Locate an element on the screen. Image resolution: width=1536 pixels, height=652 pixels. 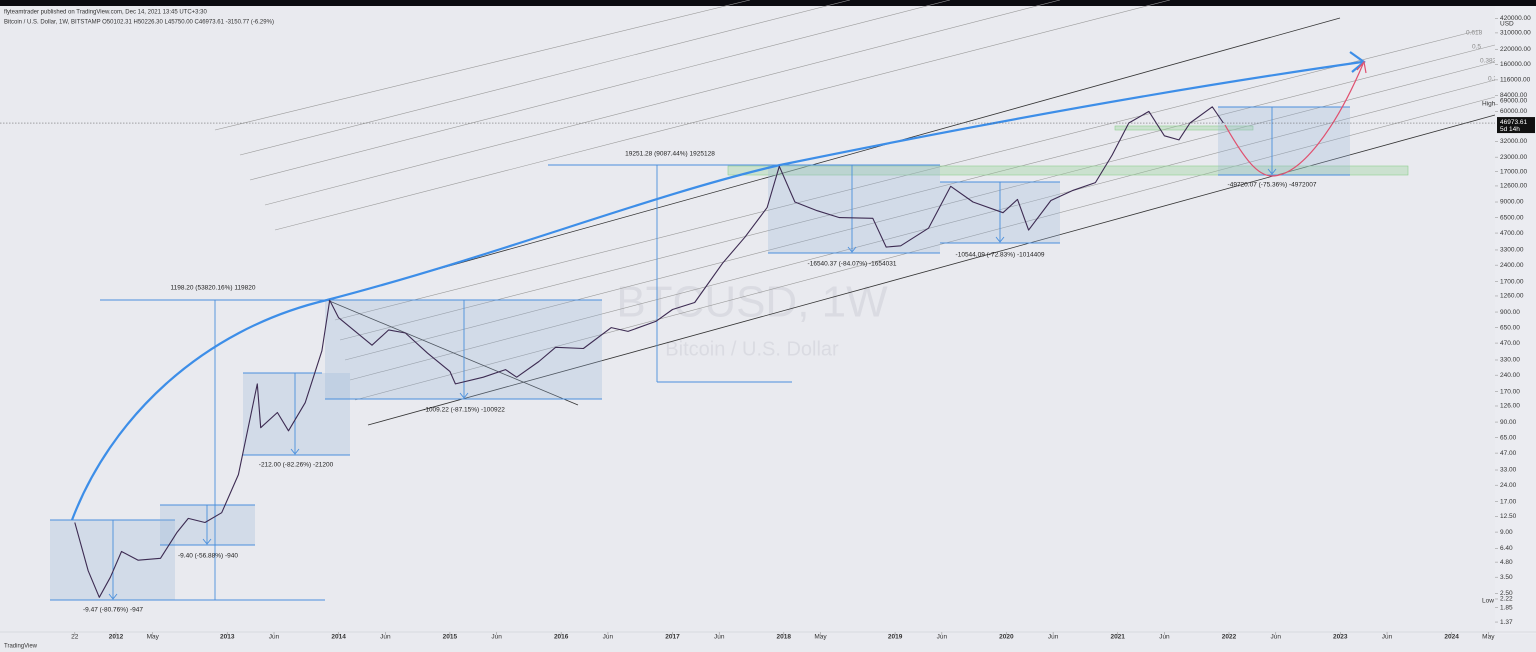
fib-label: 0.2 is located at coordinates (1492, 79).